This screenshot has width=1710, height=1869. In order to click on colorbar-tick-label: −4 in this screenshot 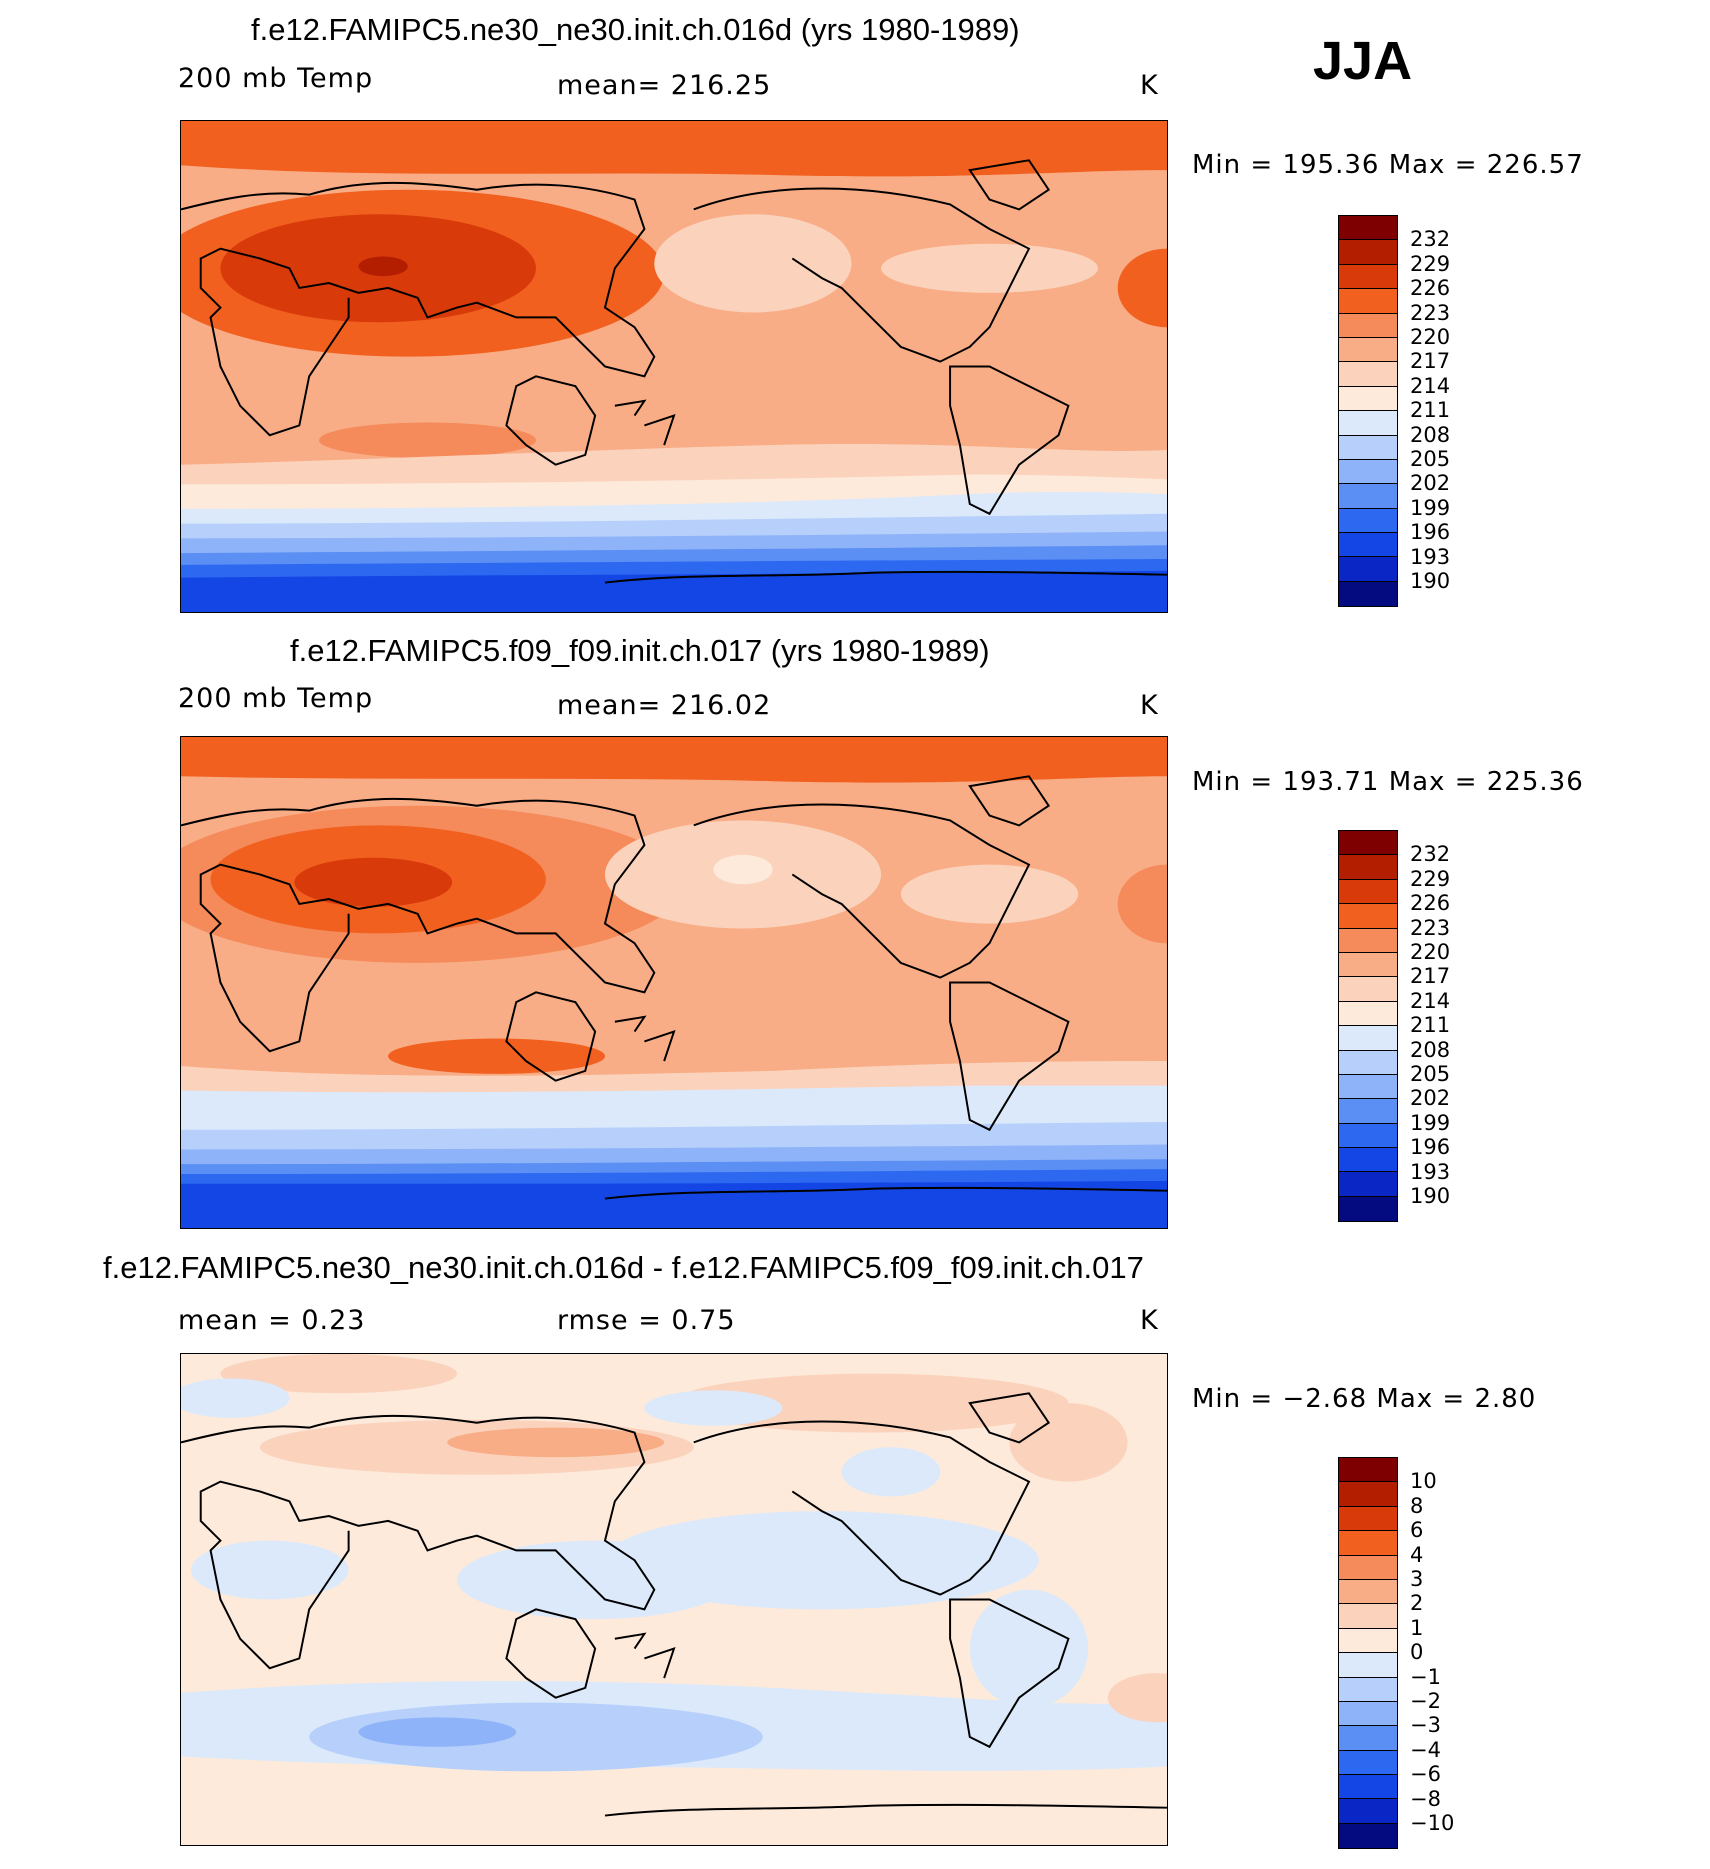, I will do `click(1425, 1749)`.